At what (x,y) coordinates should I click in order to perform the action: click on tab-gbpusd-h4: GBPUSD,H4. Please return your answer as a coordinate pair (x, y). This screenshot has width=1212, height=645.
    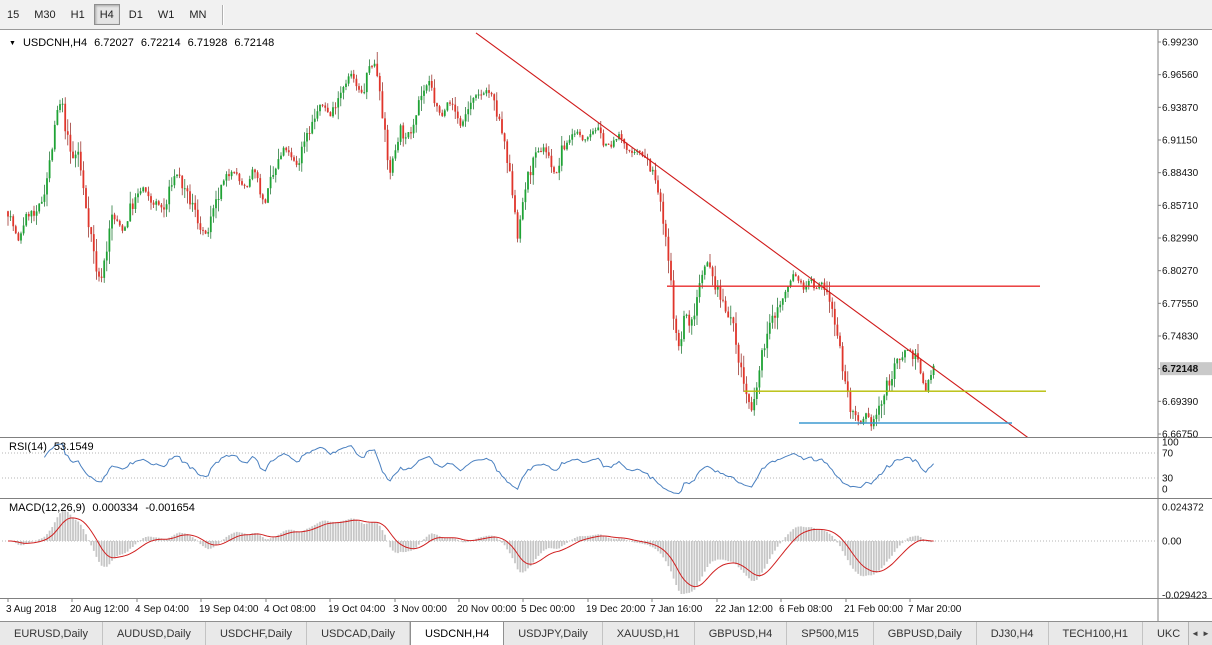
    Looking at the image, I should click on (741, 633).